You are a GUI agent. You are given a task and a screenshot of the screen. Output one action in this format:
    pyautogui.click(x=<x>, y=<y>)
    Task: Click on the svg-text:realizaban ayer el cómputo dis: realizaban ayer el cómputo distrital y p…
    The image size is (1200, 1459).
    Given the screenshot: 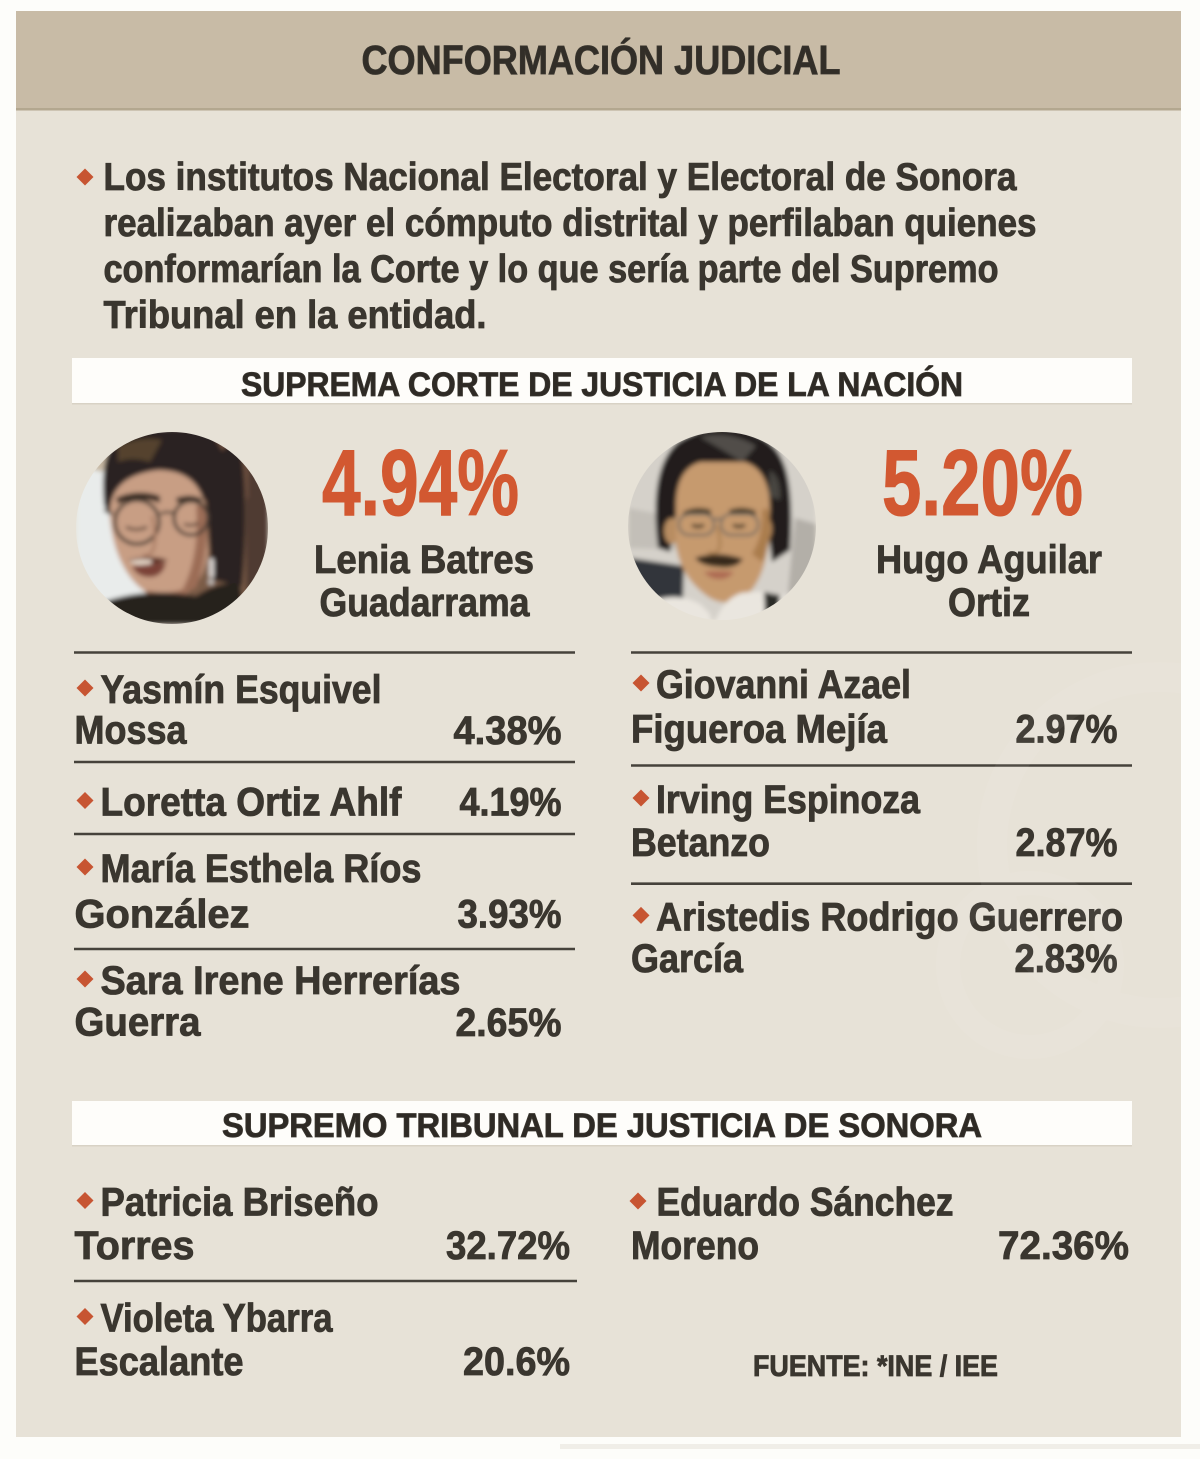 What is the action you would take?
    pyautogui.click(x=570, y=223)
    